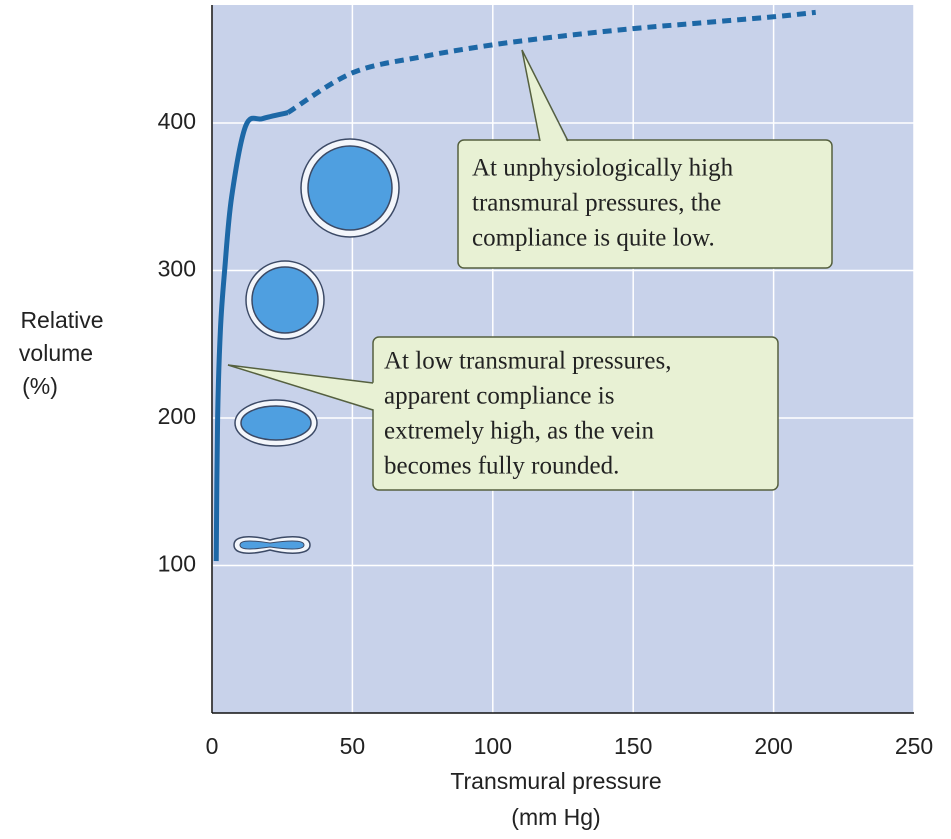 The image size is (951, 839). Describe the element at coordinates (603, 168) in the screenshot. I see `annotation-text: At unphysiologically high` at that location.